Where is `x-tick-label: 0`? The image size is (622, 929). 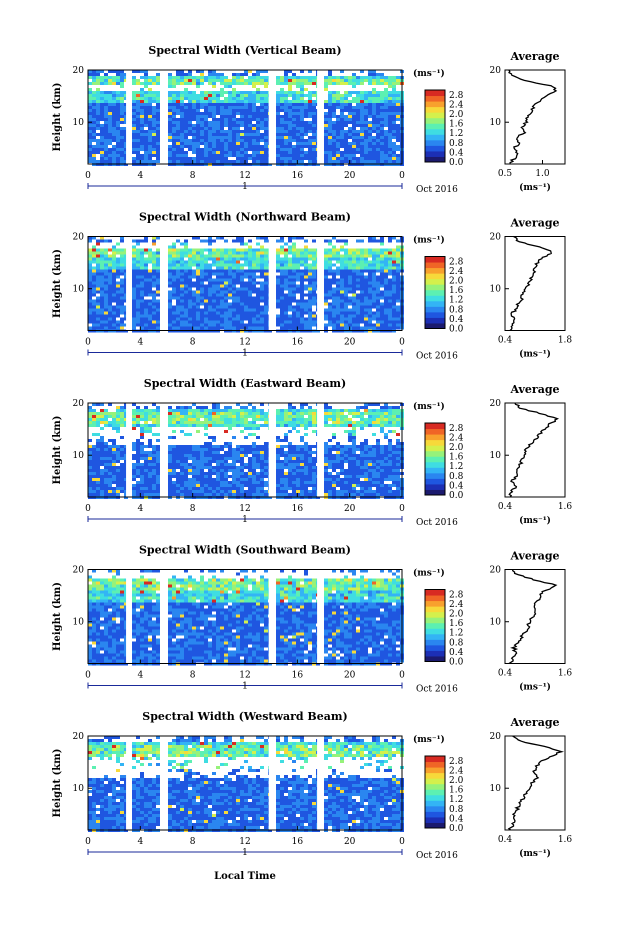 x-tick-label: 0 is located at coordinates (402, 343).